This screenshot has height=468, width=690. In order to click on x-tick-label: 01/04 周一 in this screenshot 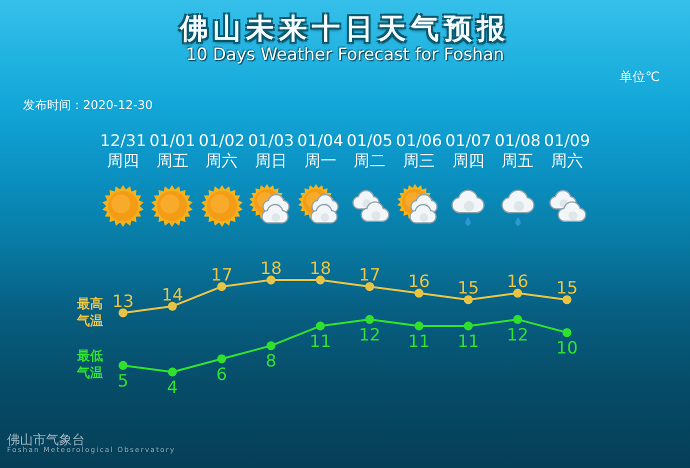, I will do `click(320, 150)`.